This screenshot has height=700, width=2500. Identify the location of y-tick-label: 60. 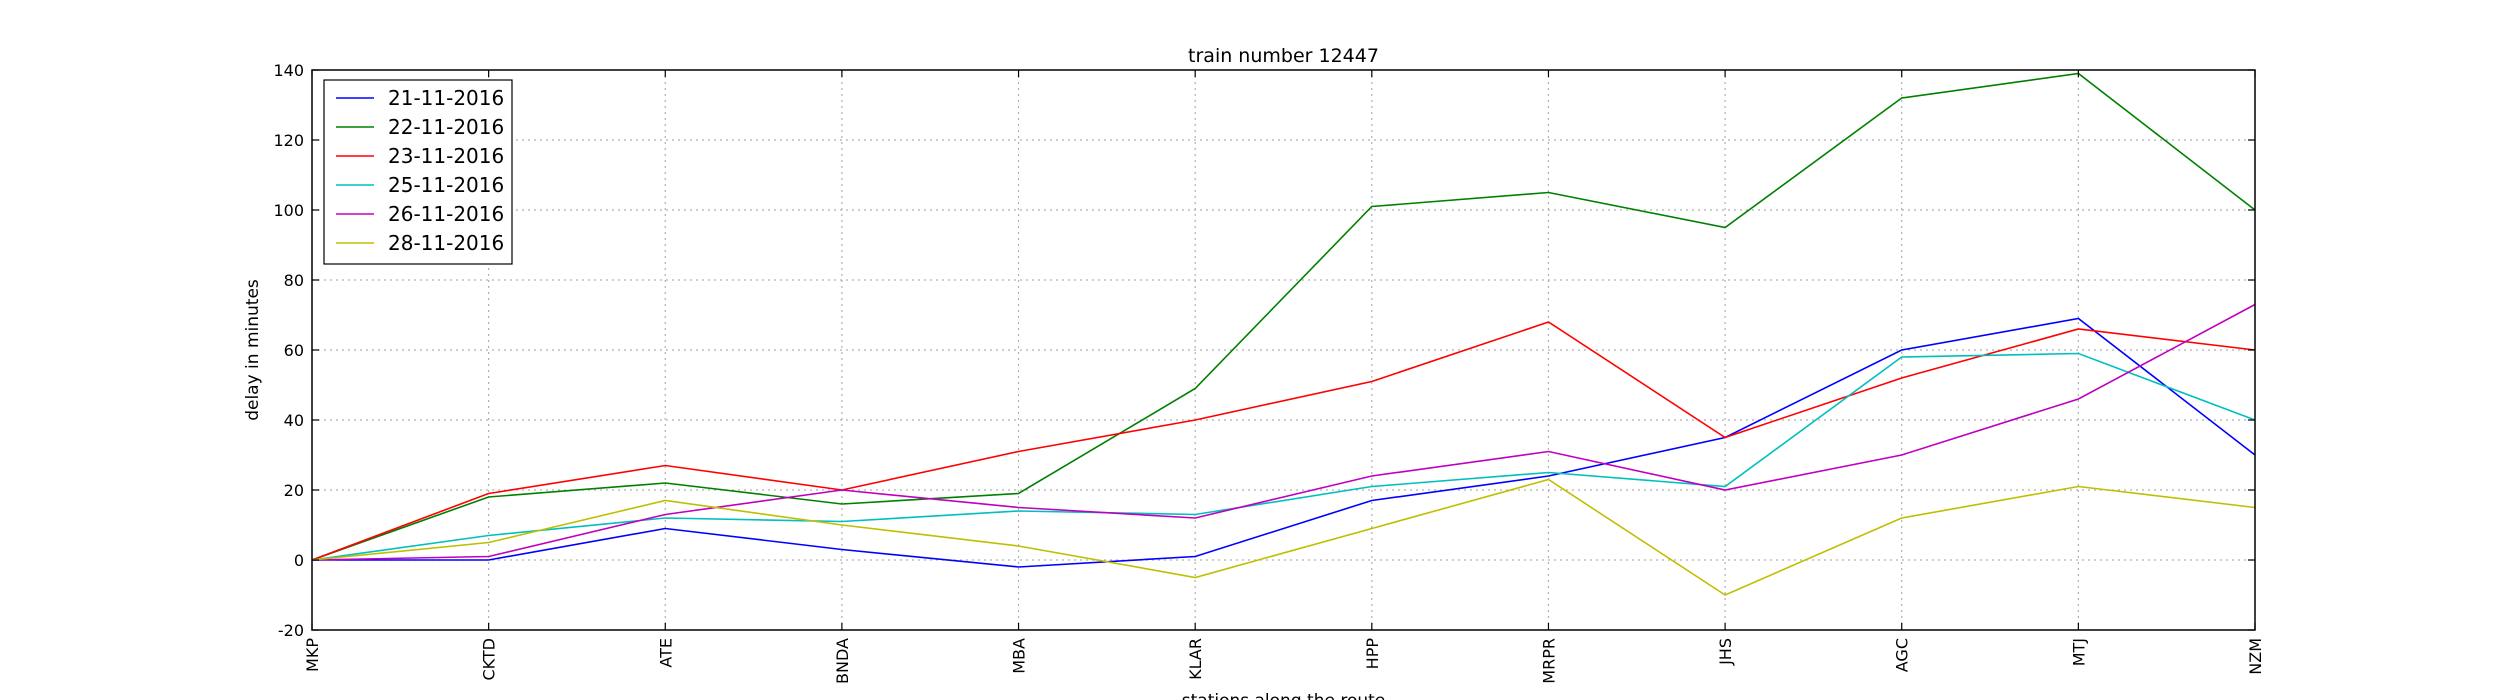
(294, 350).